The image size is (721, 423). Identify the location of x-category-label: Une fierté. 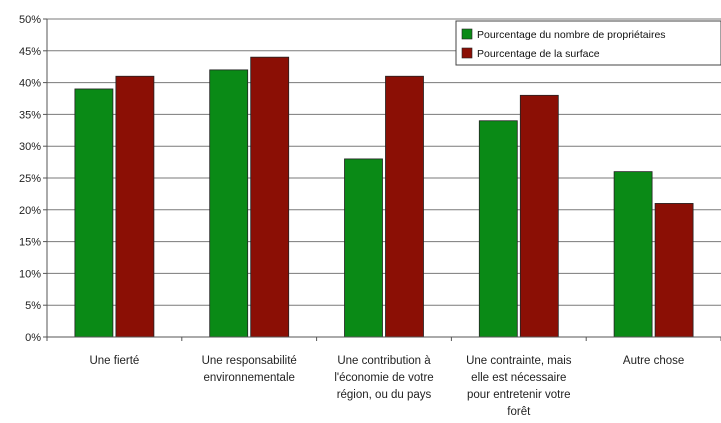
(114, 361).